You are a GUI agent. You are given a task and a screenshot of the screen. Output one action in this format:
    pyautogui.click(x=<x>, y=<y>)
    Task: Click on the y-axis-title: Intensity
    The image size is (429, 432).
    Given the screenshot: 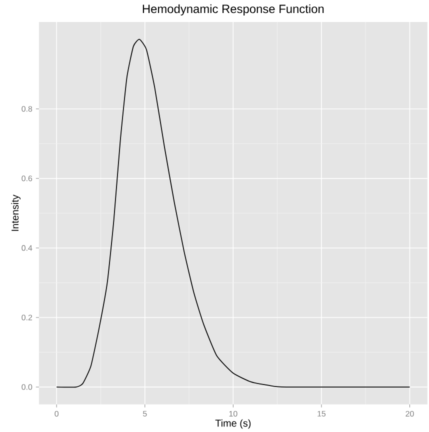 What is the action you would take?
    pyautogui.click(x=15, y=212)
    